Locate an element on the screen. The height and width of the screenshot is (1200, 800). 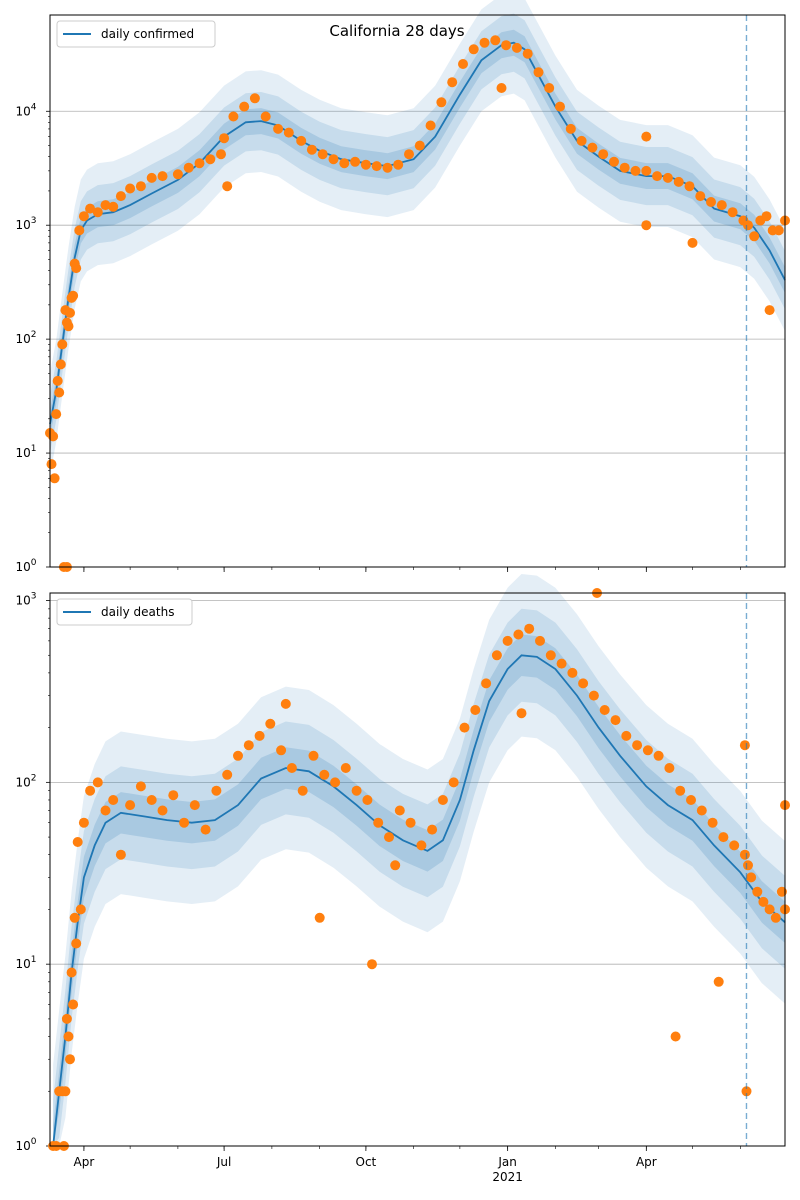
y-tick-label: 10¹ is located at coordinates (25, 963).